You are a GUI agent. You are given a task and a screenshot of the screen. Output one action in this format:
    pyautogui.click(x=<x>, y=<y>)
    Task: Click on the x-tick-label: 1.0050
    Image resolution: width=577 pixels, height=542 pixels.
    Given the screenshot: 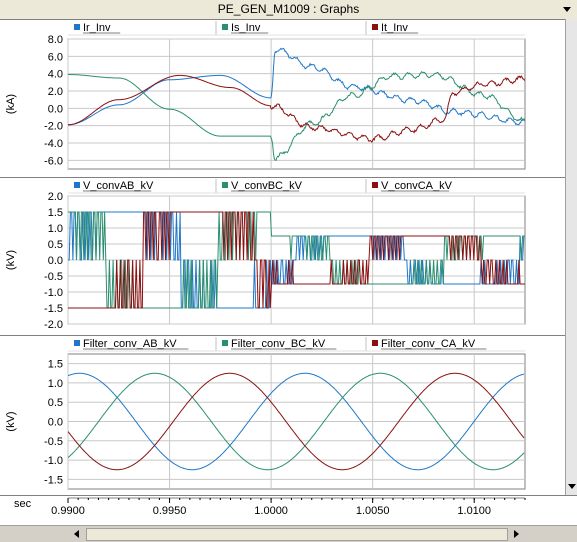 What is the action you would take?
    pyautogui.click(x=373, y=511)
    